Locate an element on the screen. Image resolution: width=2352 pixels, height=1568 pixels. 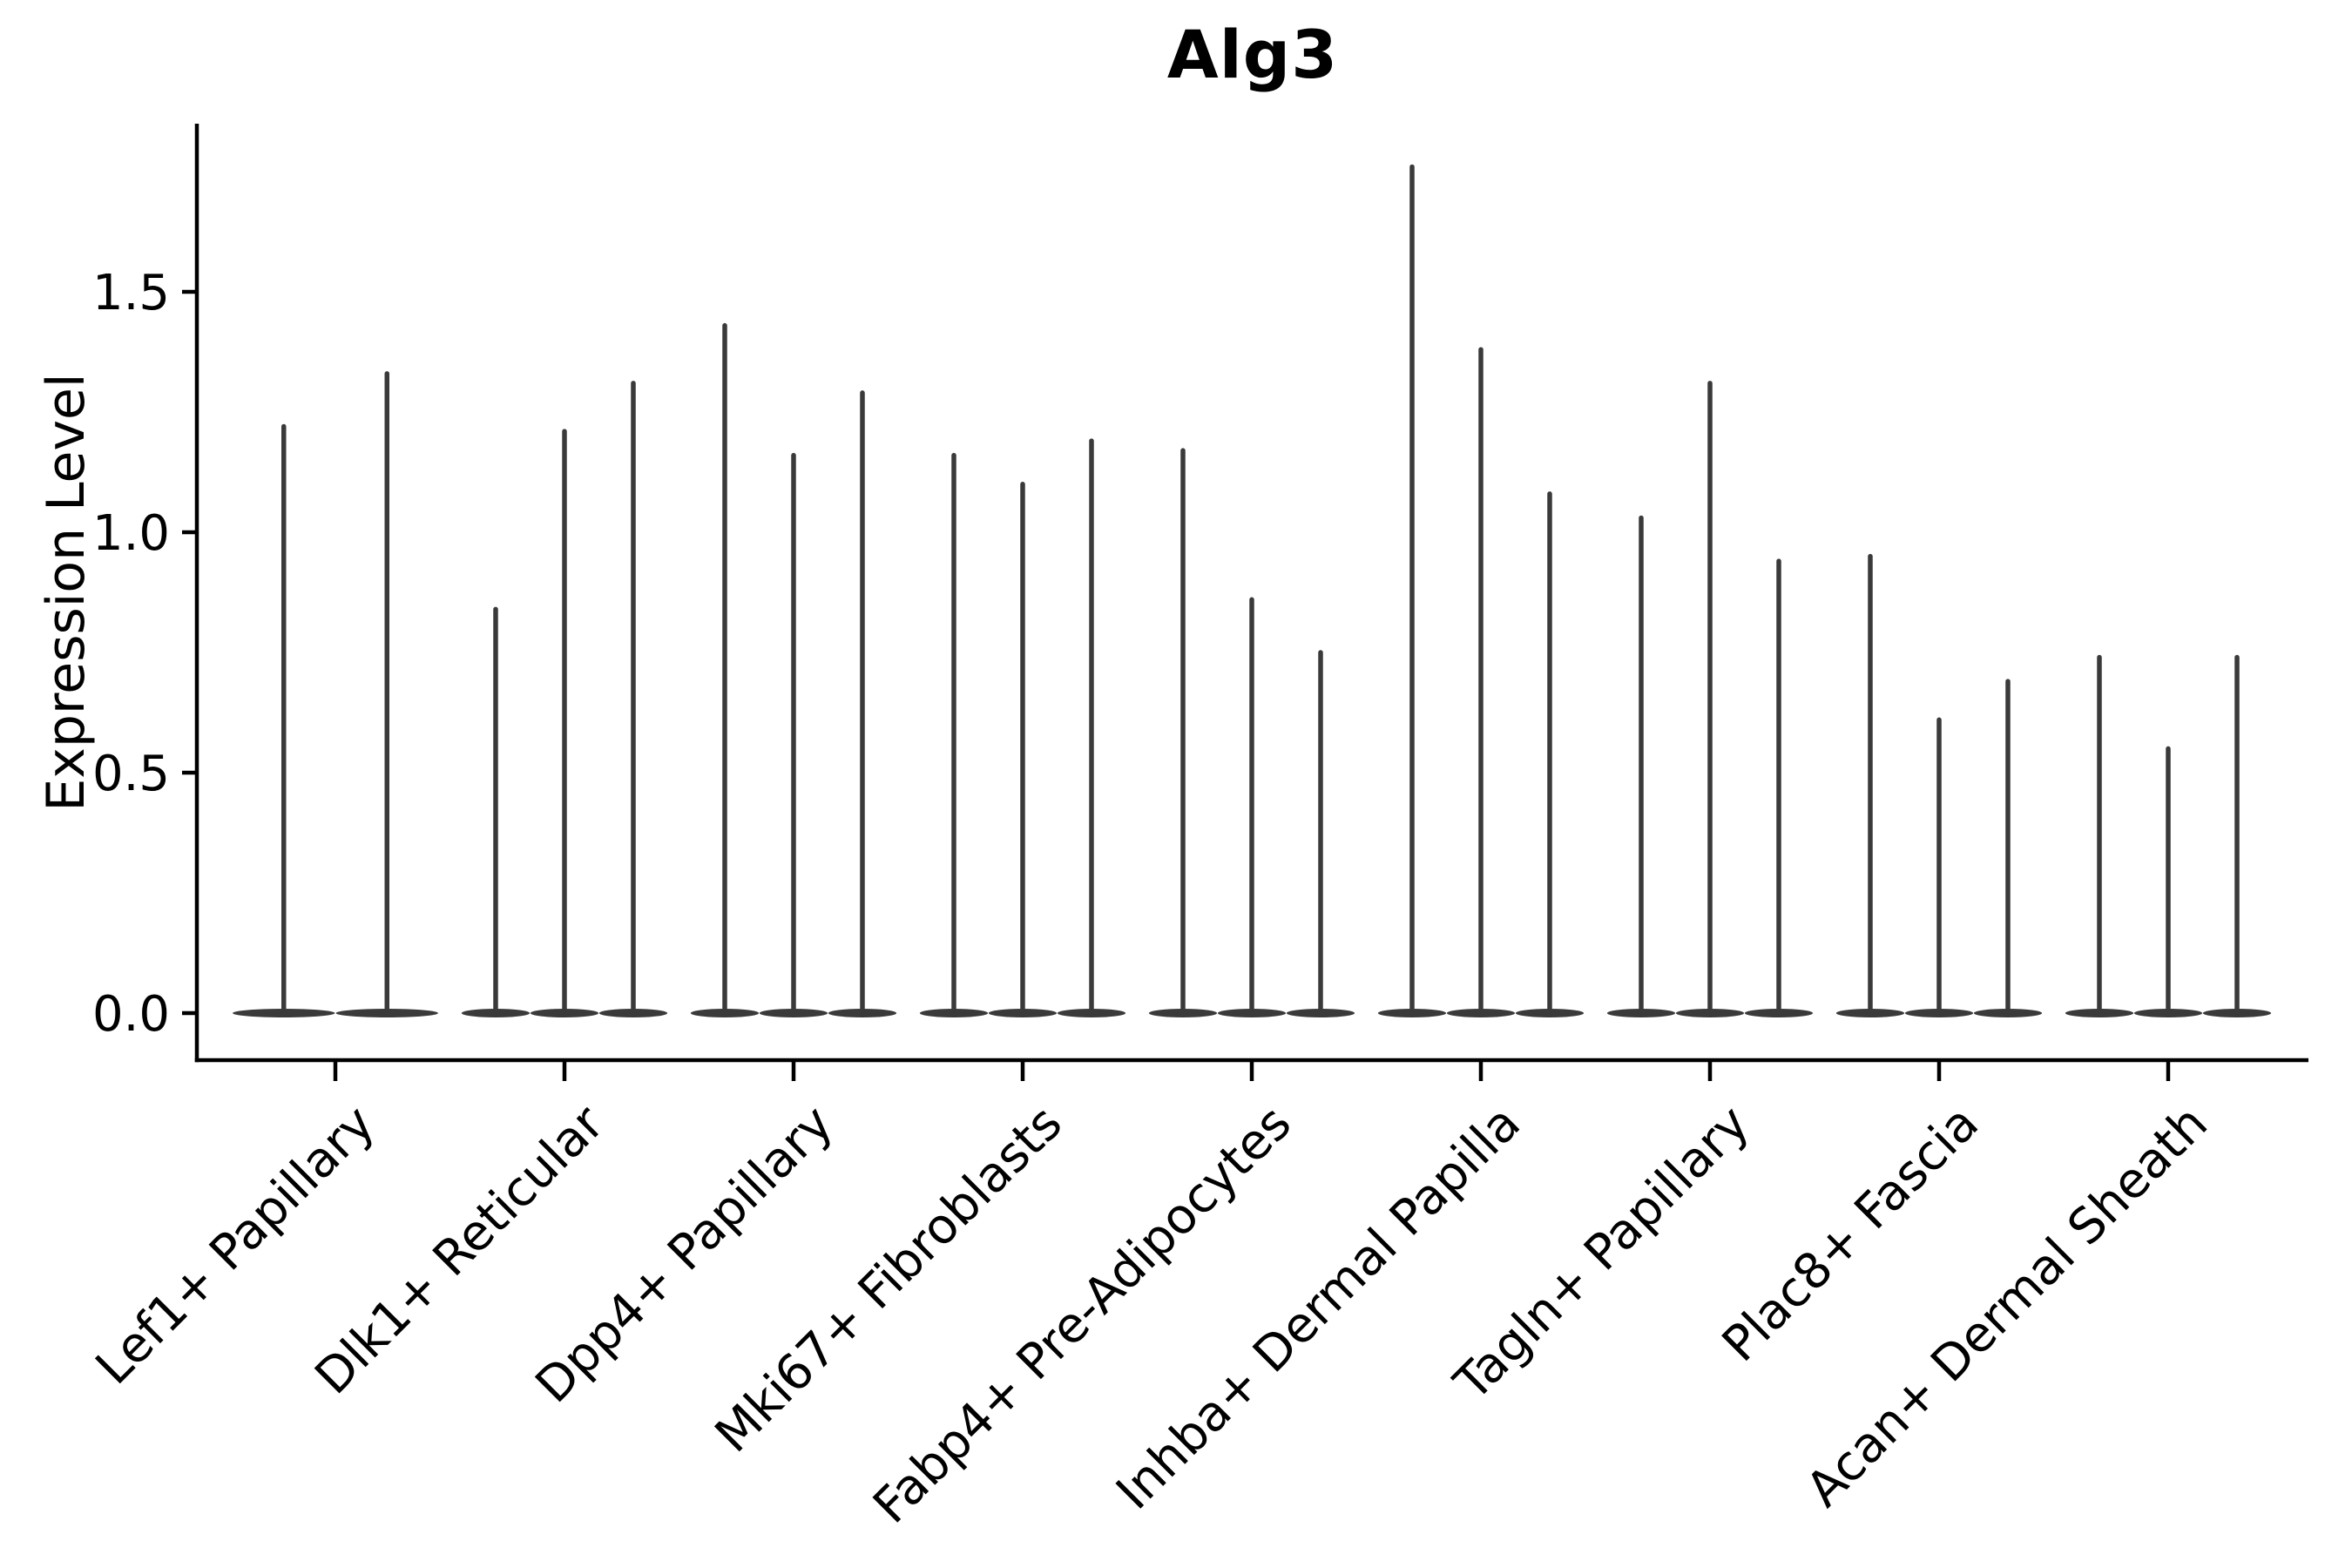
y-tick-label: 1.0 is located at coordinates (131, 533).